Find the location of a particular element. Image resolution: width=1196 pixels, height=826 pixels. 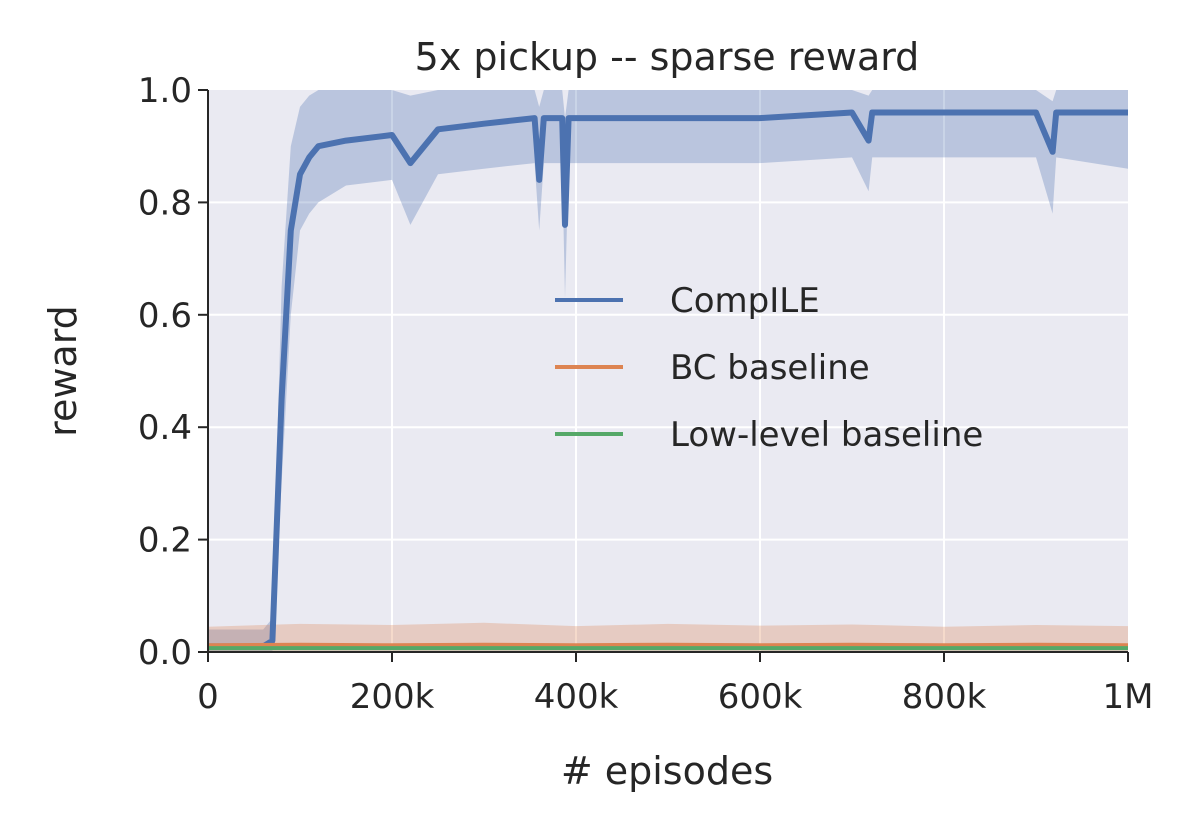

x-tick-label: 200k is located at coordinates (392, 697).